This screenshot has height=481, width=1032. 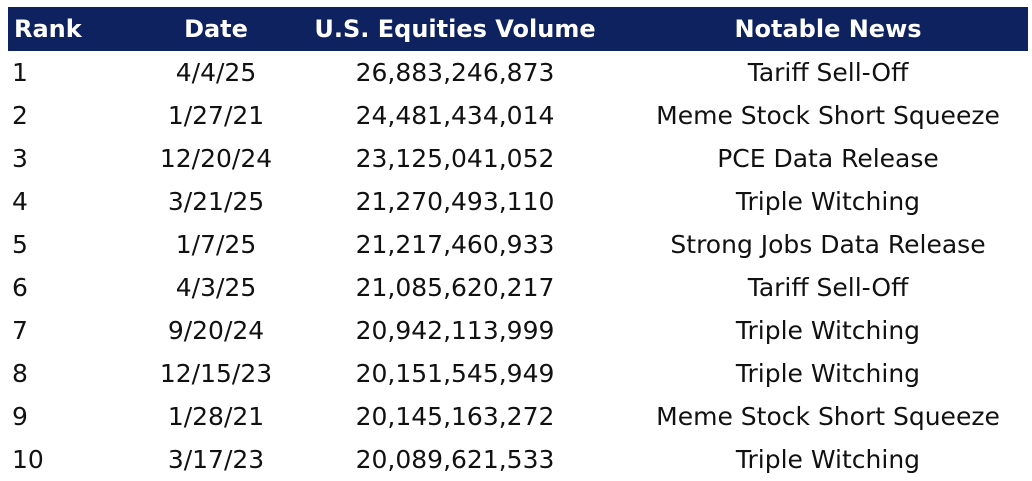 I want to click on cell-volume: 23,125,041,052, so click(x=455, y=158).